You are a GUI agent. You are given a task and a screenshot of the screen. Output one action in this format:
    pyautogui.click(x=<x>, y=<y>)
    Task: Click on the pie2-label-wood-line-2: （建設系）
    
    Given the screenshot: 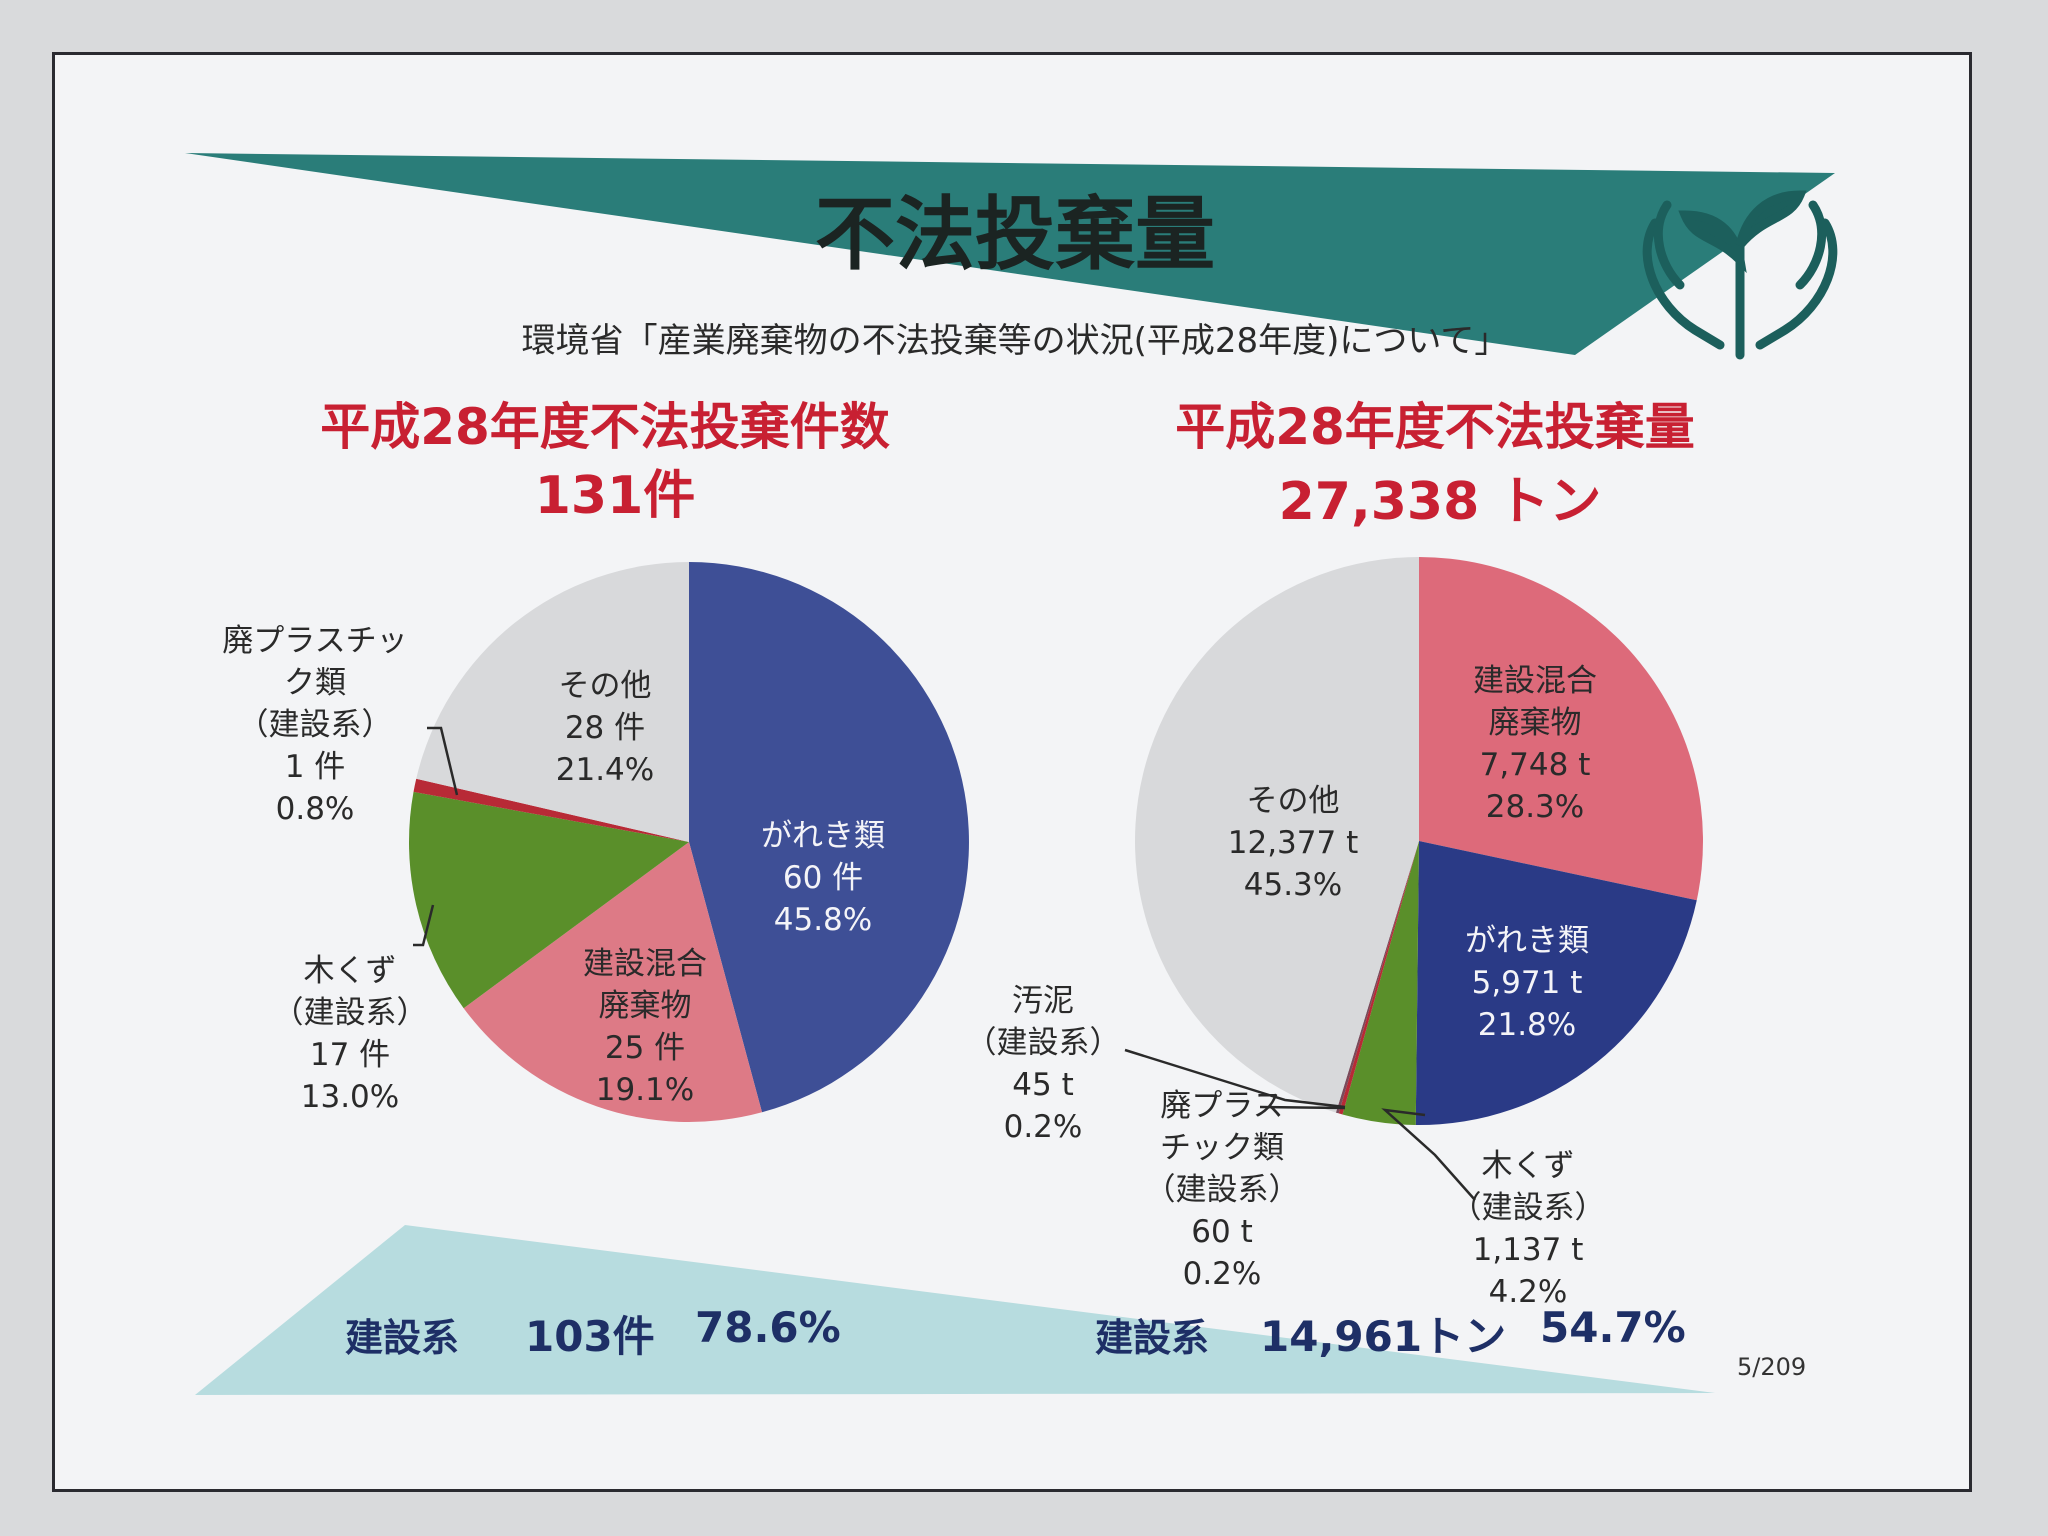 What is the action you would take?
    pyautogui.click(x=1528, y=1208)
    